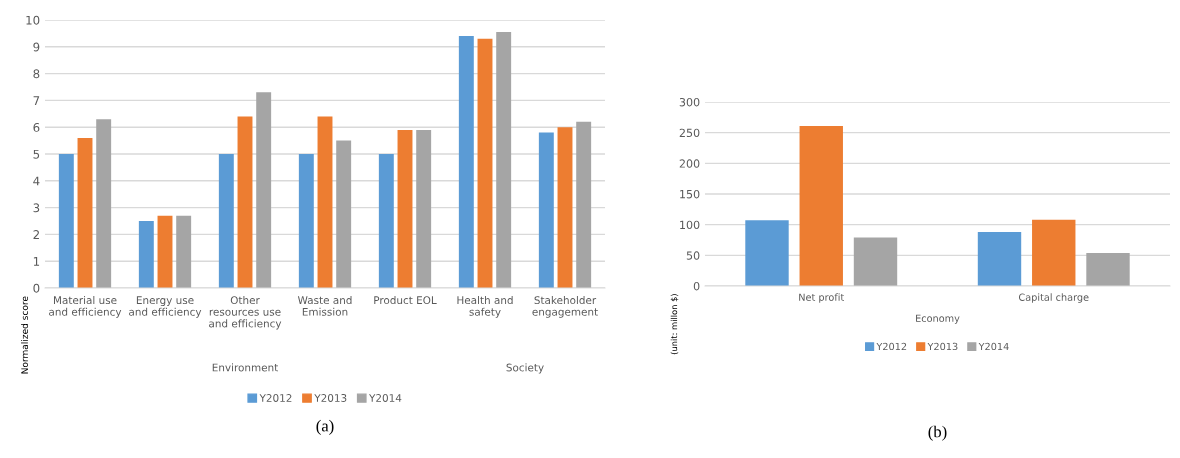  What do you see at coordinates (690, 225) in the screenshot?
I see `y-tick-label: 100` at bounding box center [690, 225].